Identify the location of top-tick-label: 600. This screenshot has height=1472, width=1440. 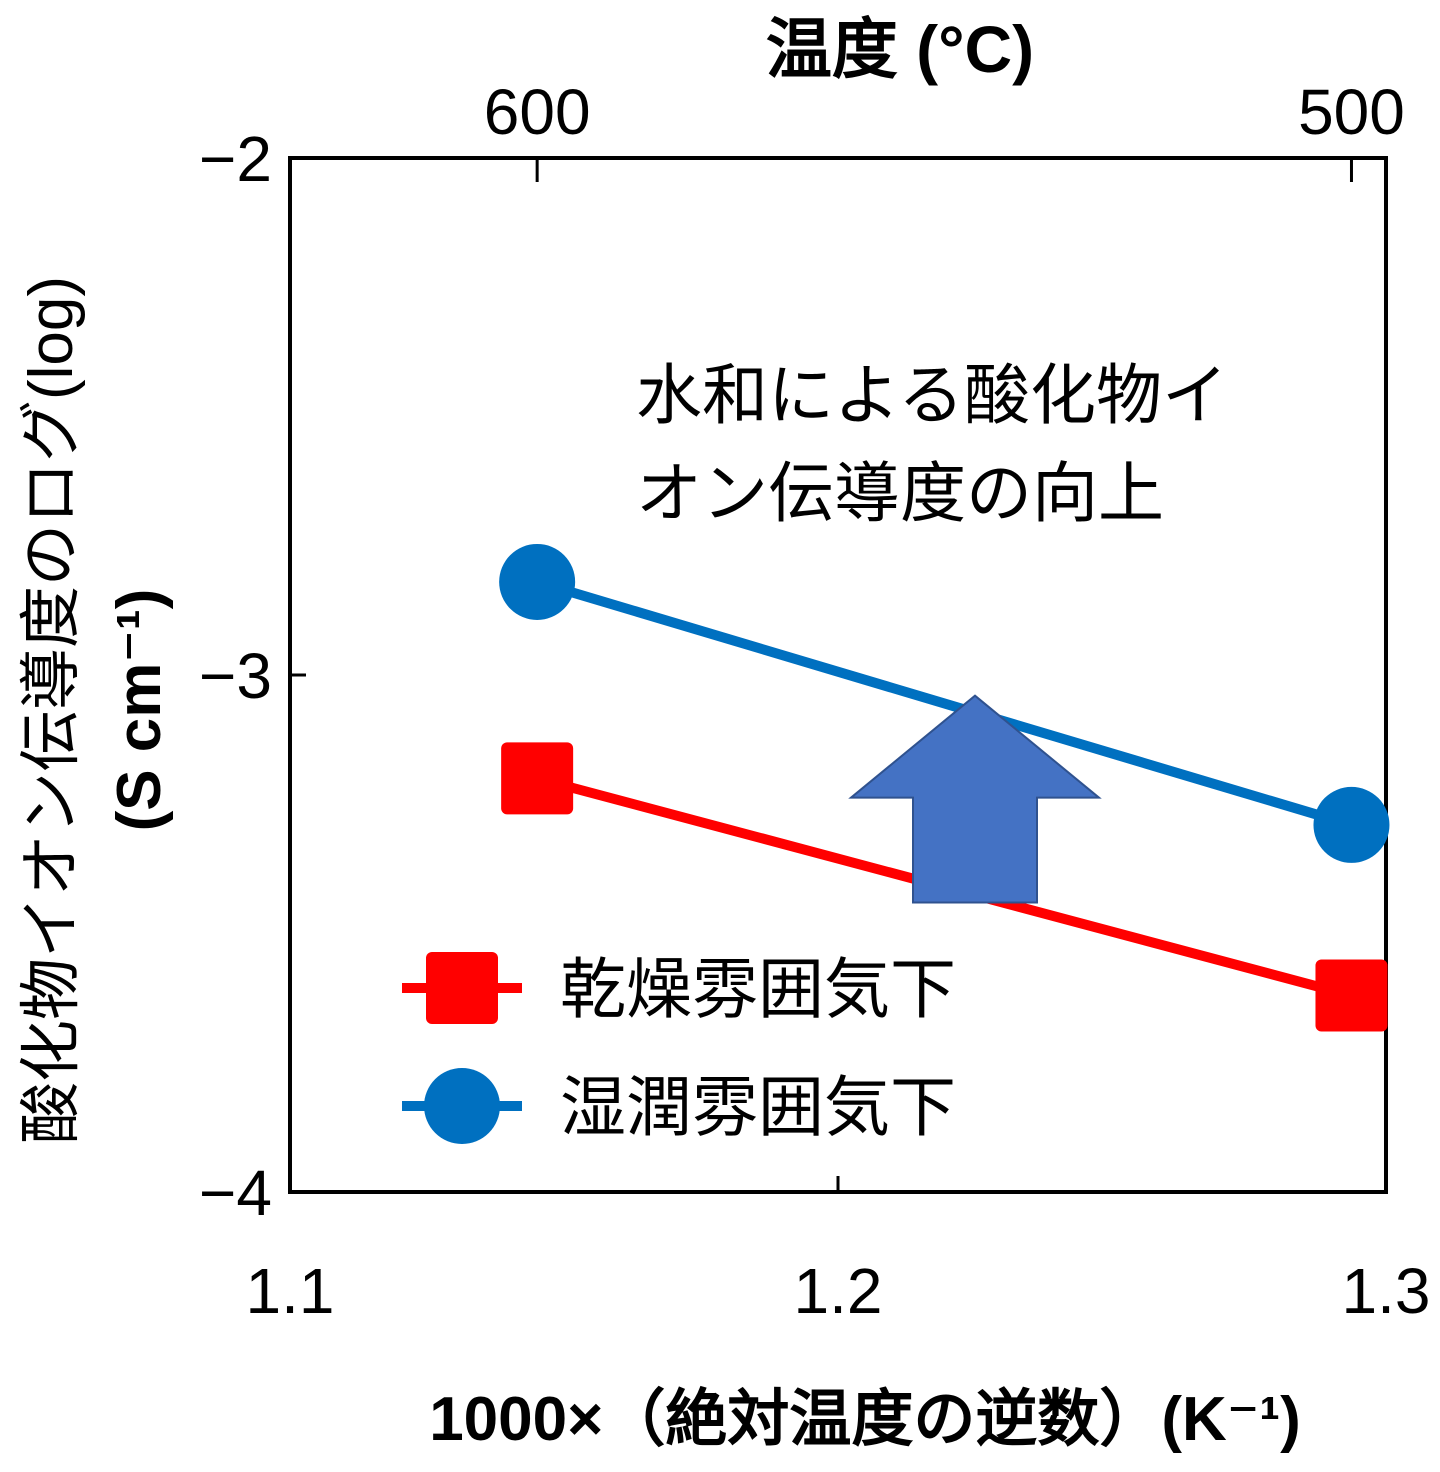
(537, 112).